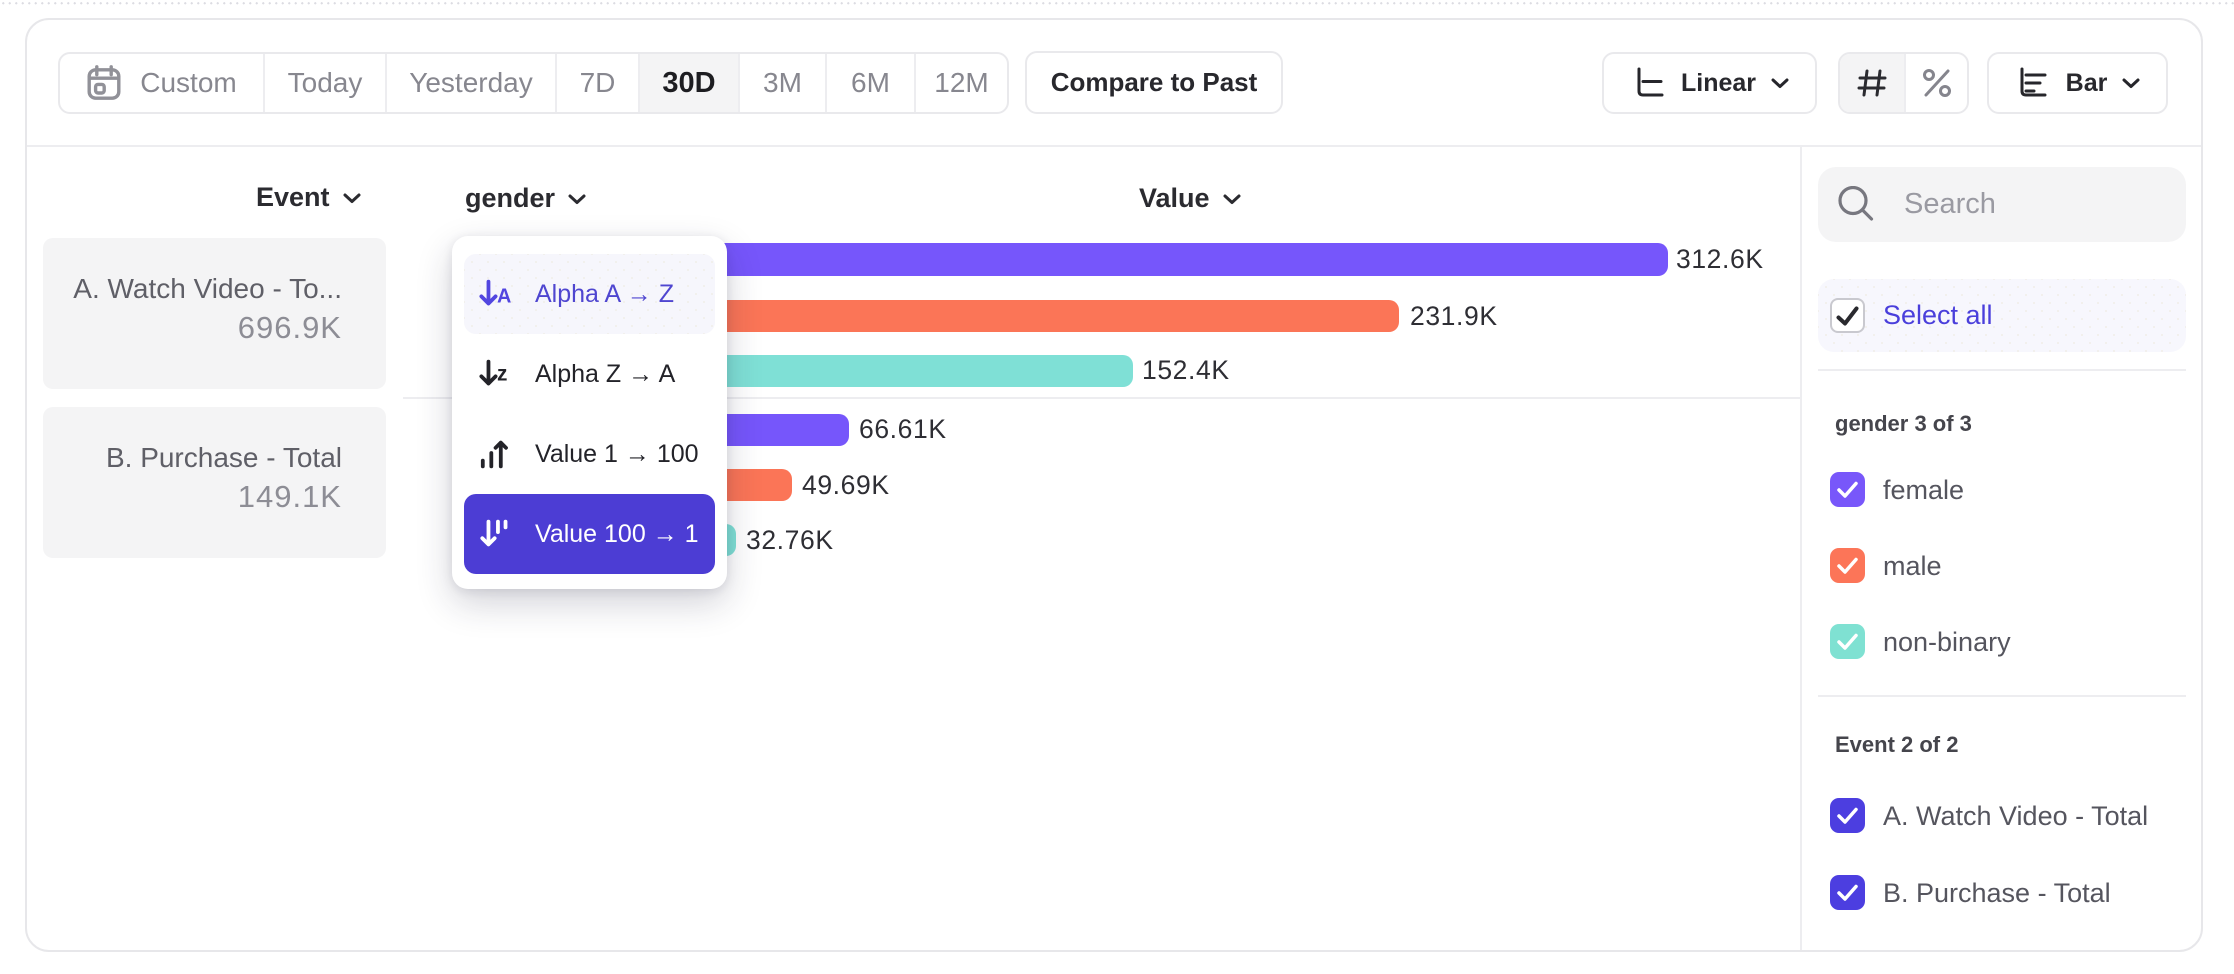 This screenshot has height=974, width=2234. Describe the element at coordinates (502, 374) in the screenshot. I see `svg-text: z` at that location.